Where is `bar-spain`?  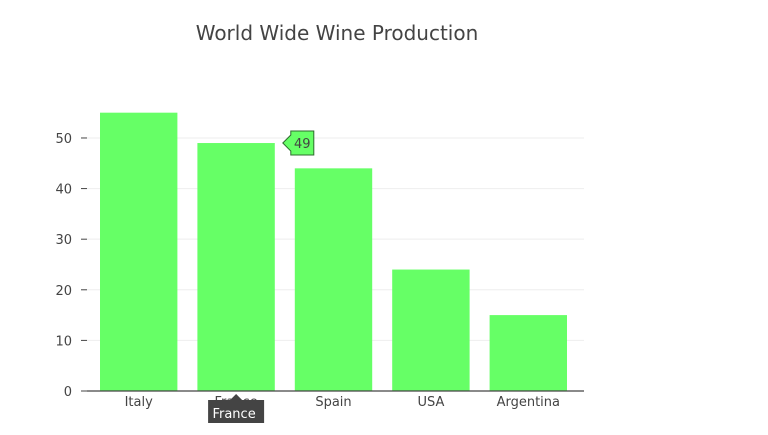 bar-spain is located at coordinates (333, 279).